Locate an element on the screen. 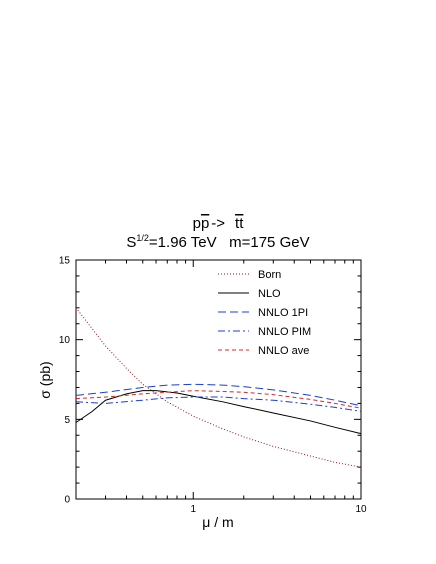 Image resolution: width=436 pixels, height=564 pixels. x-tick-label: 10 is located at coordinates (361, 509).